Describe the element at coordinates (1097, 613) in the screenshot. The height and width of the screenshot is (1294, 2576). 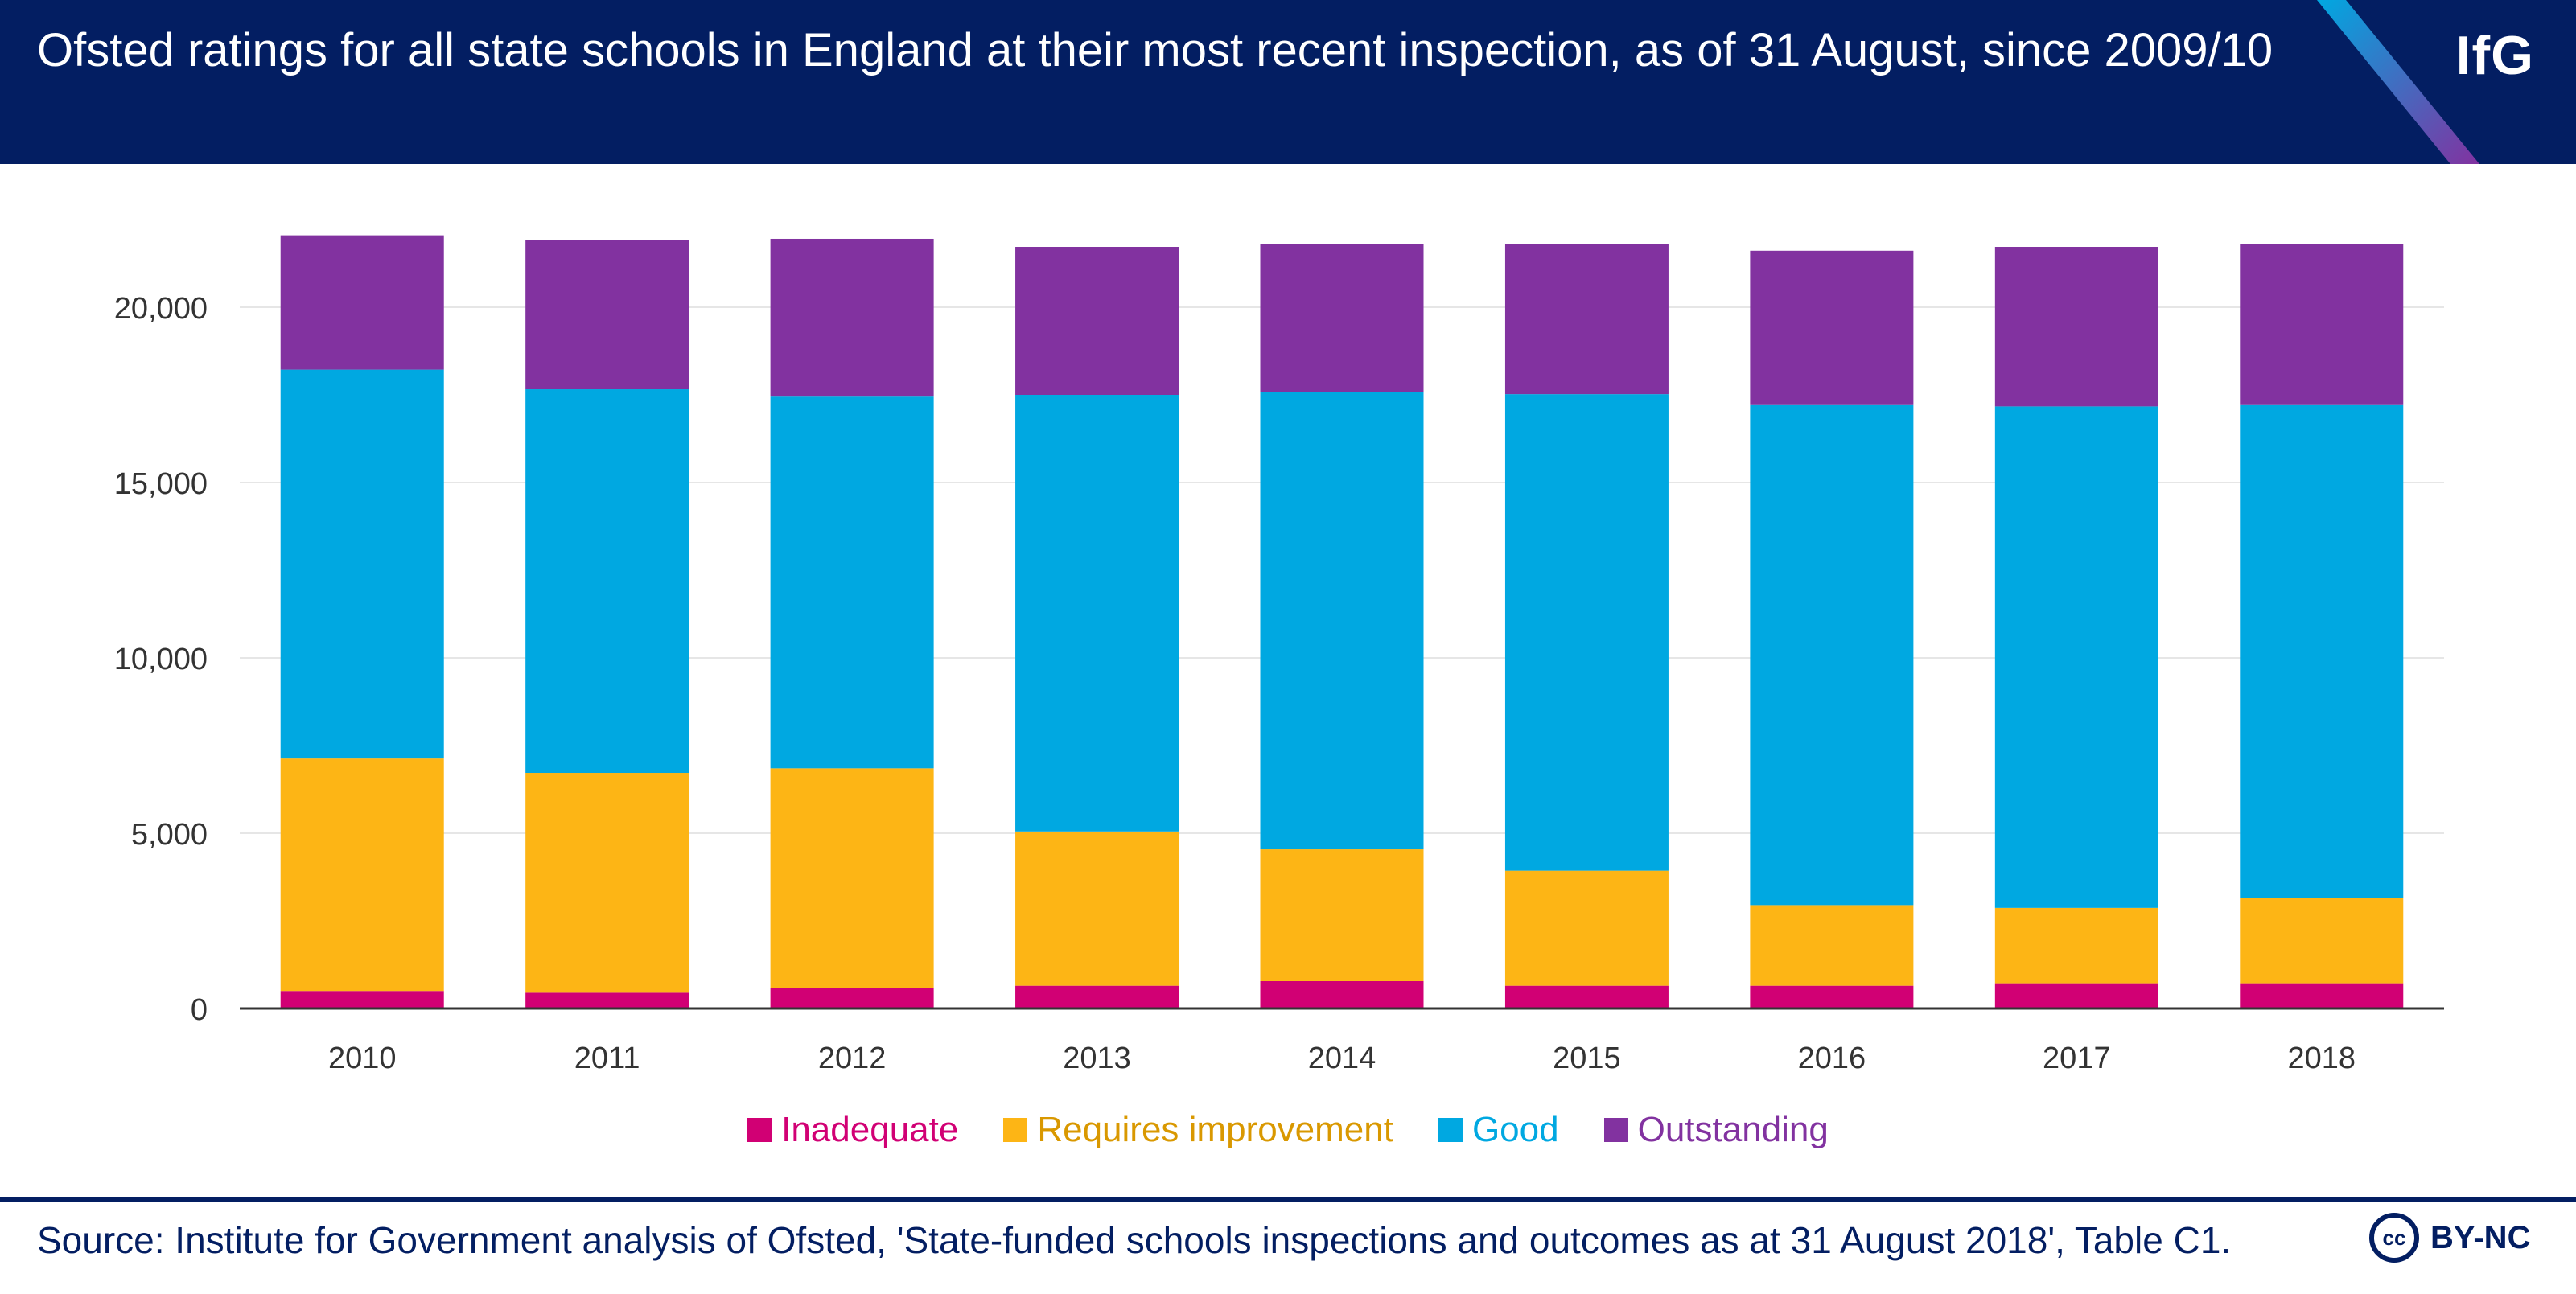
I see `bar-good-2013` at that location.